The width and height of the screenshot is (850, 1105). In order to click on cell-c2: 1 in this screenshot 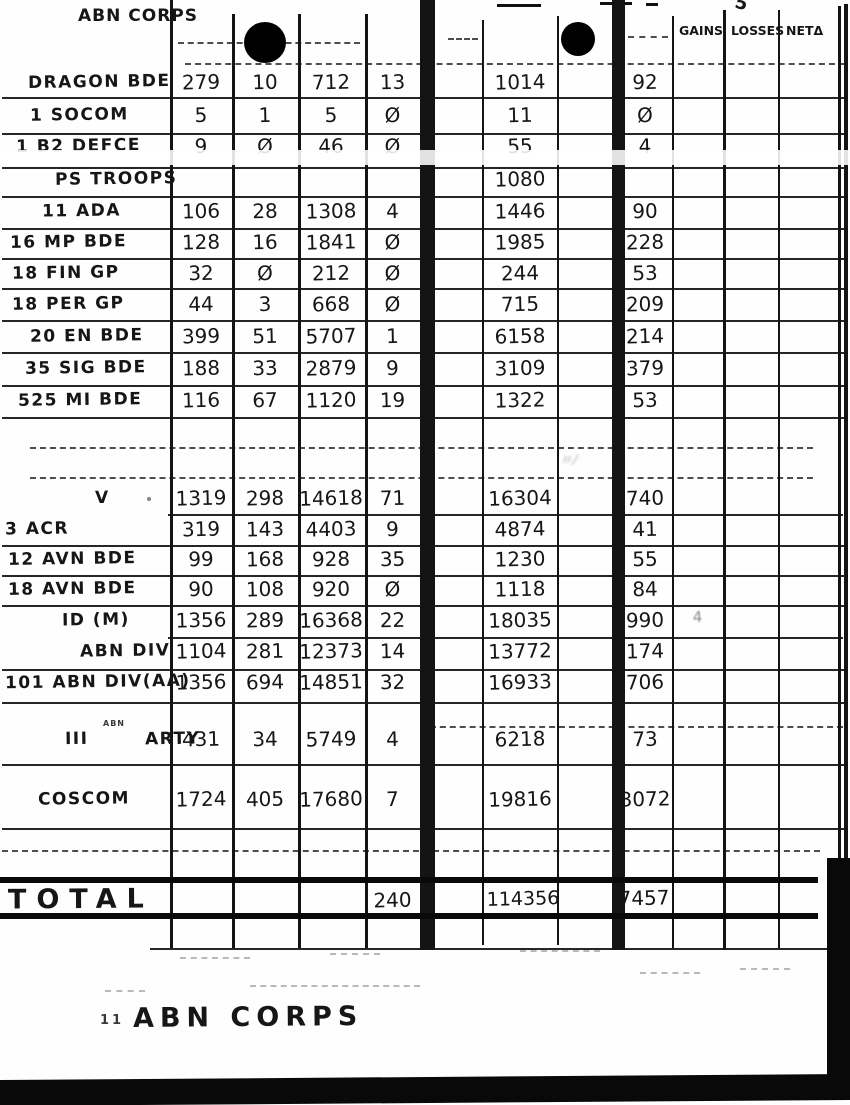, I will do `click(265, 115)`.